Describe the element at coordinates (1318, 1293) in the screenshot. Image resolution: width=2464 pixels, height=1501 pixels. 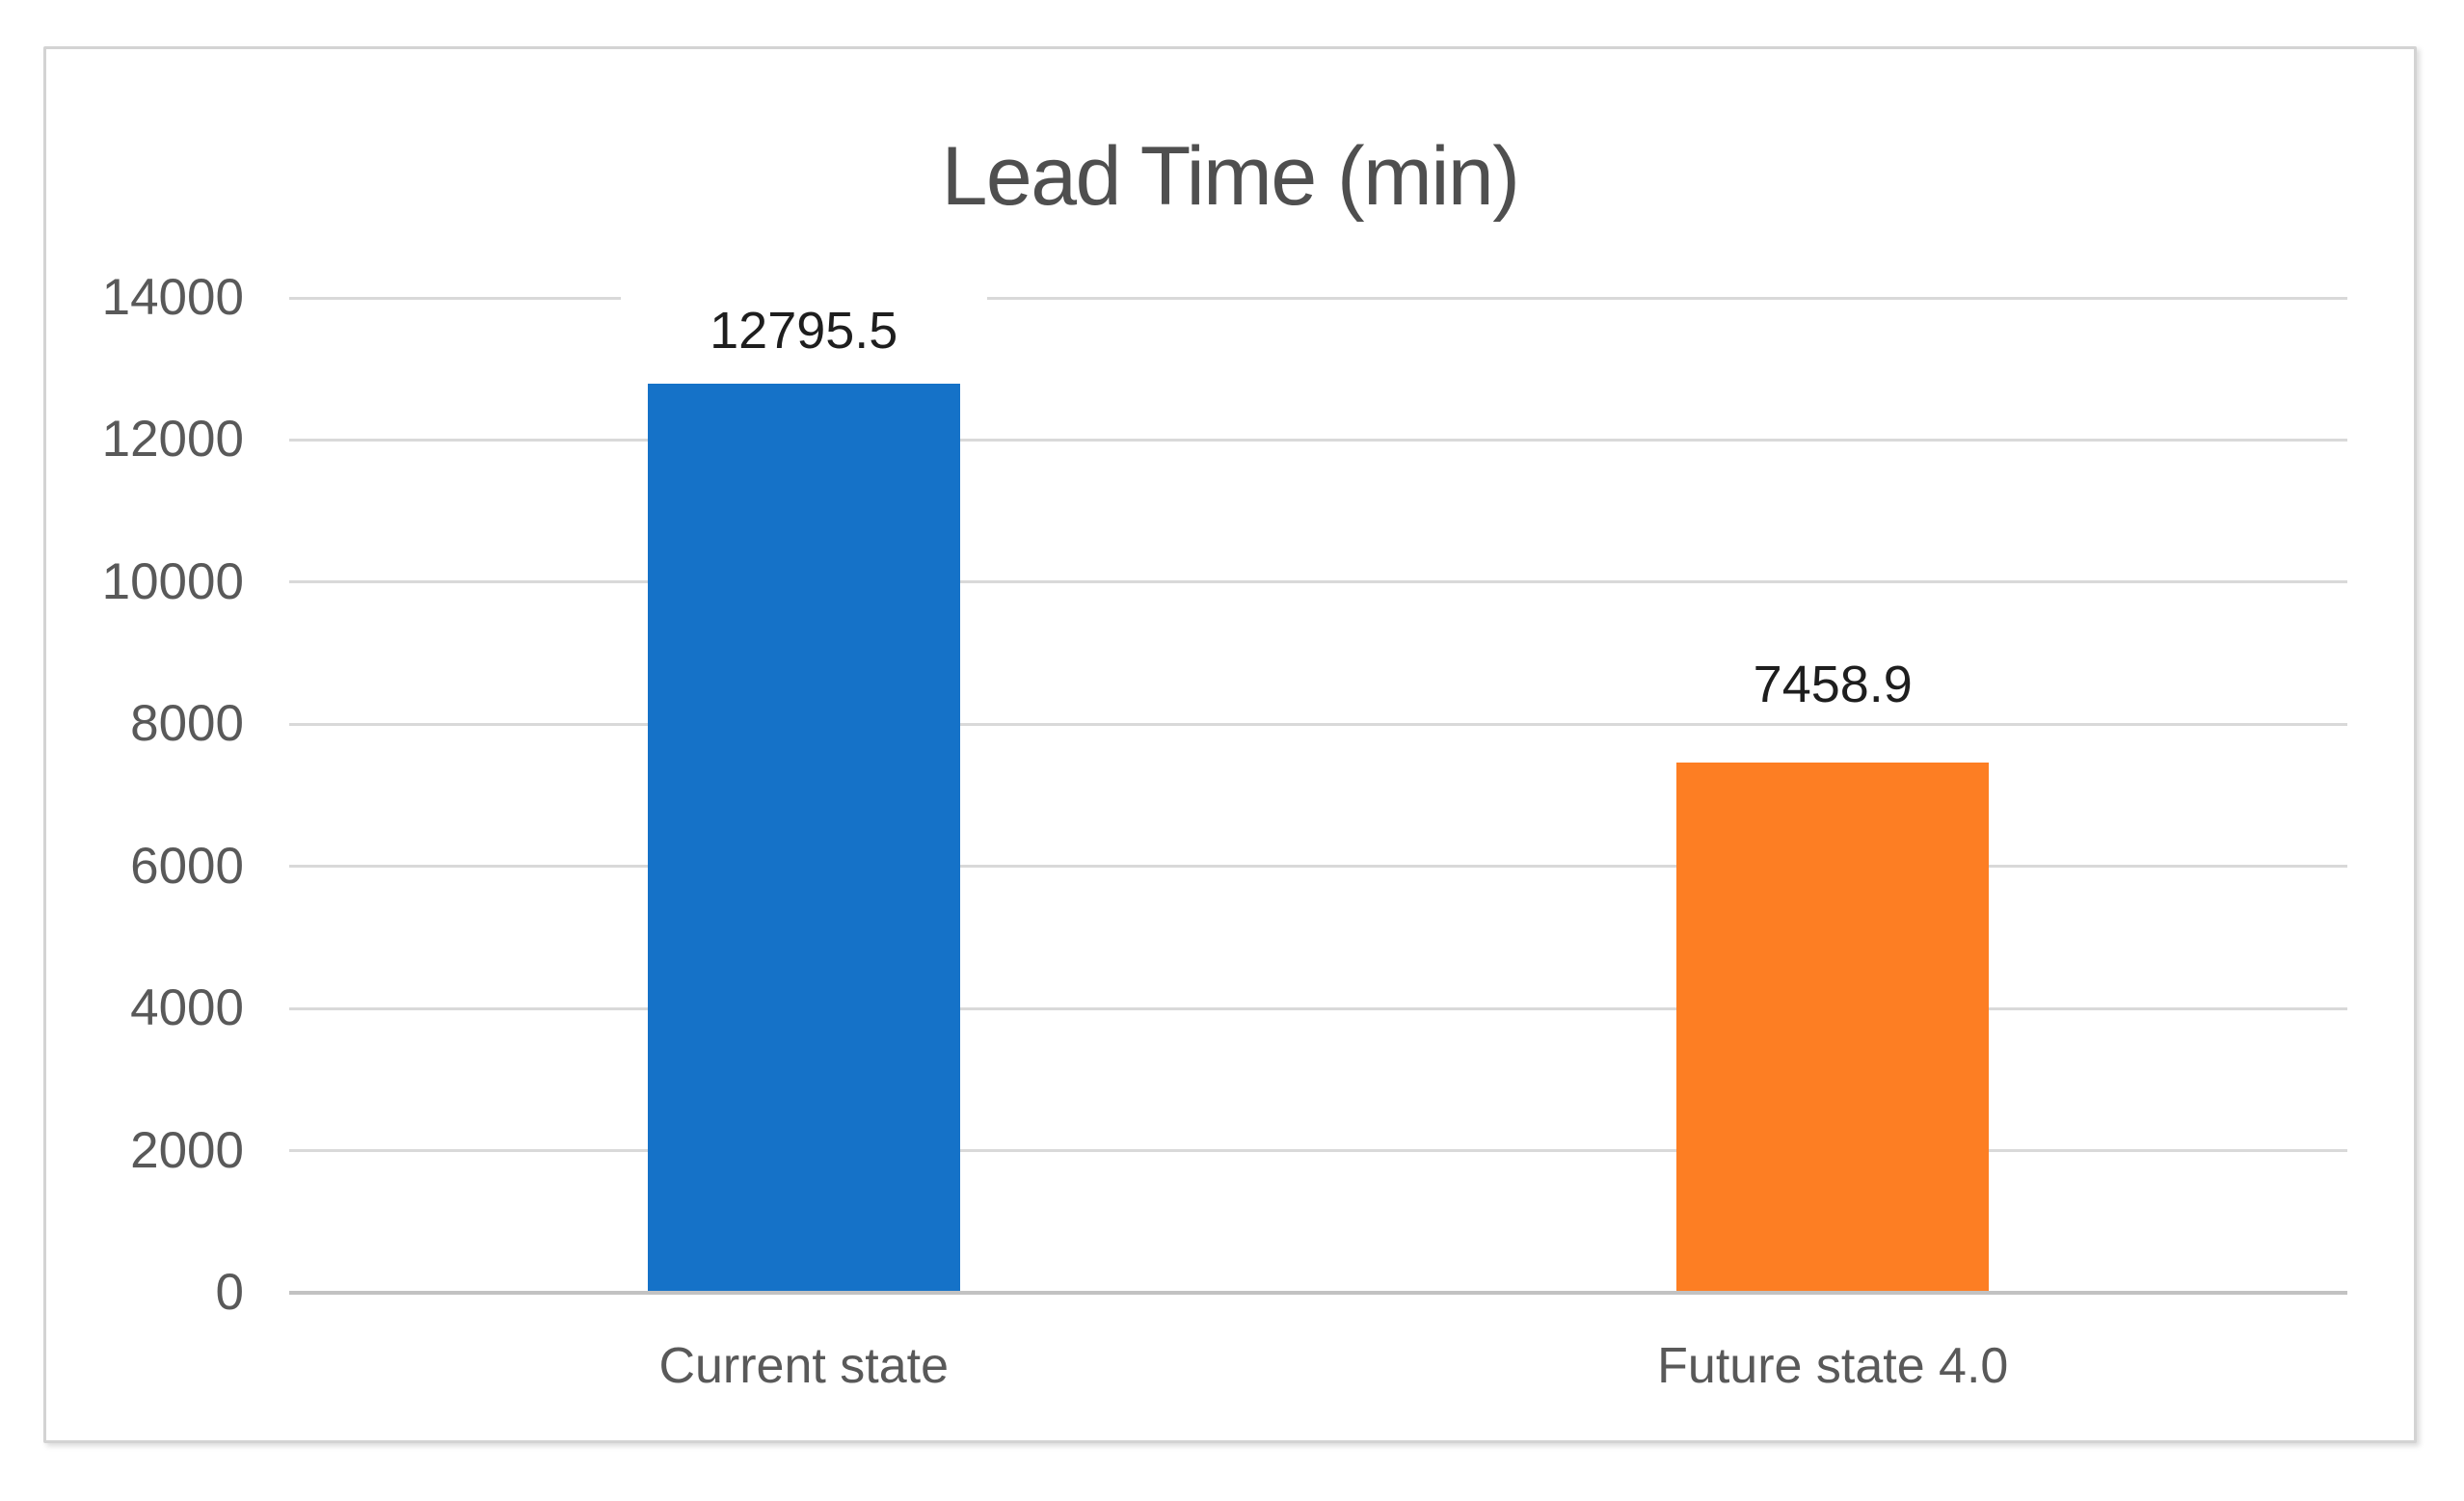
I see `x-axis-line` at that location.